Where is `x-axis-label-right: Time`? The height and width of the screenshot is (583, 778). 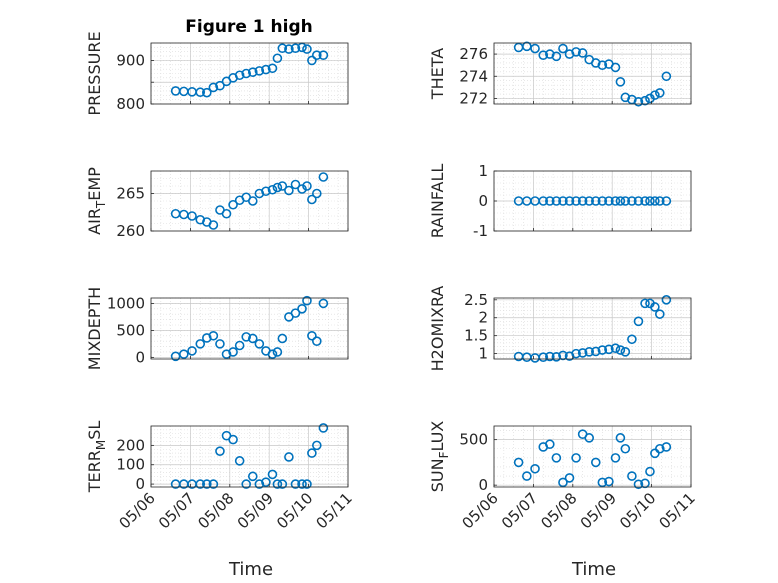
x-axis-label-right: Time is located at coordinates (593, 569).